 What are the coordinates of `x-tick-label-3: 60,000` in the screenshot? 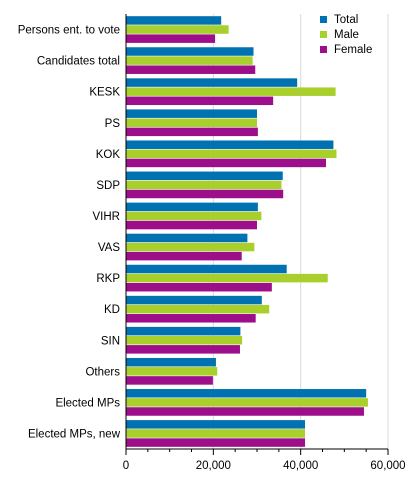 It's located at (387, 466).